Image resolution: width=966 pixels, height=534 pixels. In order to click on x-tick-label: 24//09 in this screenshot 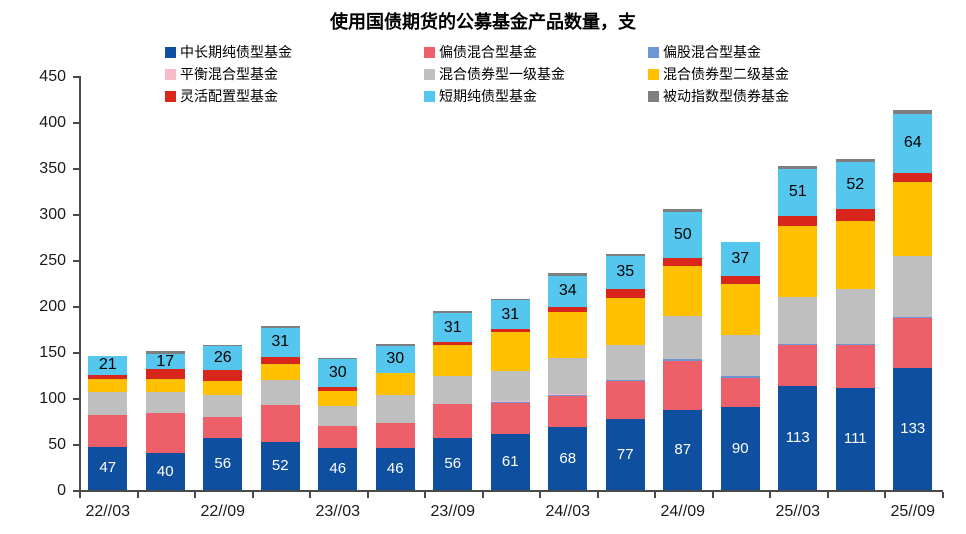, I will do `click(682, 511)`.